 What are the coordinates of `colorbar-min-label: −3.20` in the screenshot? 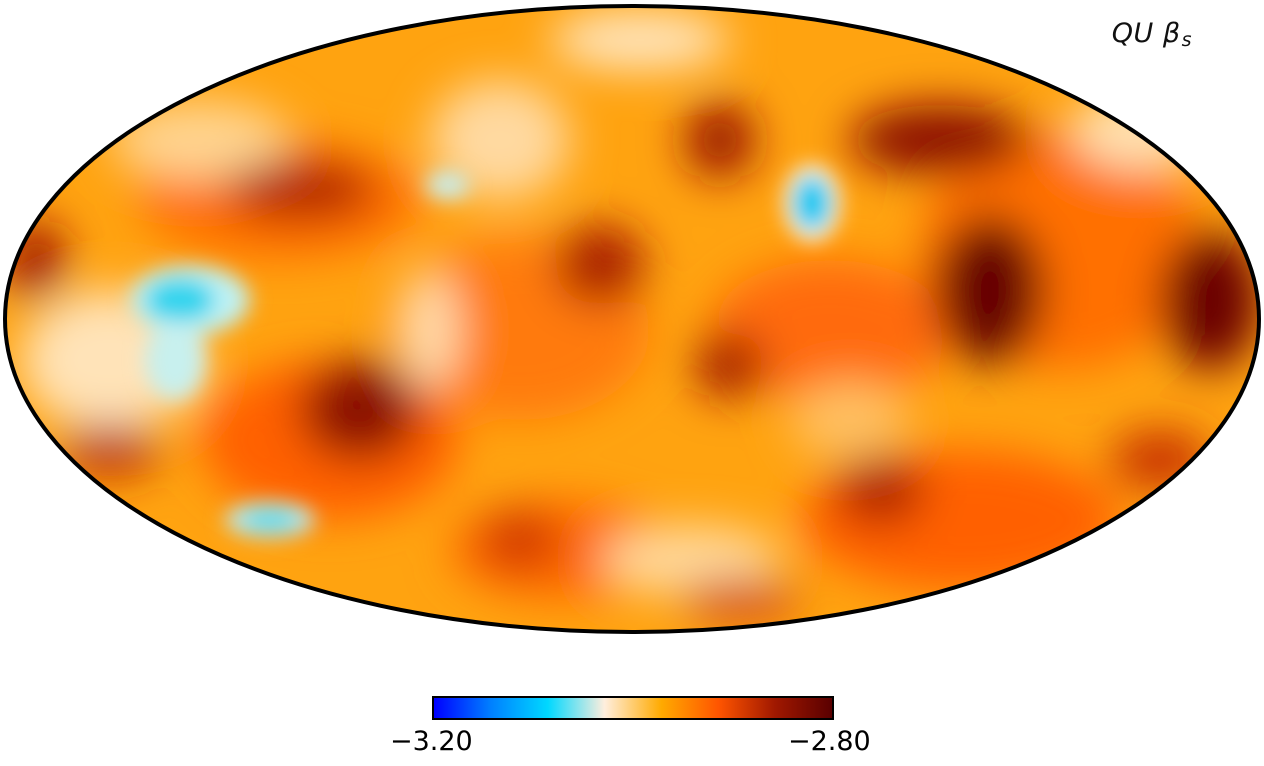 It's located at (431, 741).